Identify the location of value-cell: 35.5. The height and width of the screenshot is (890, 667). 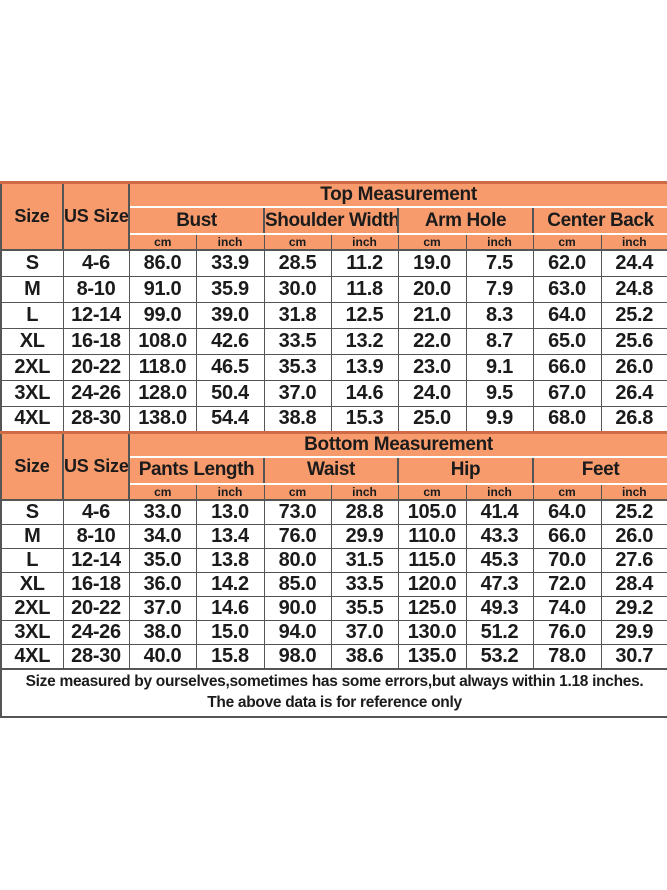
(364, 608).